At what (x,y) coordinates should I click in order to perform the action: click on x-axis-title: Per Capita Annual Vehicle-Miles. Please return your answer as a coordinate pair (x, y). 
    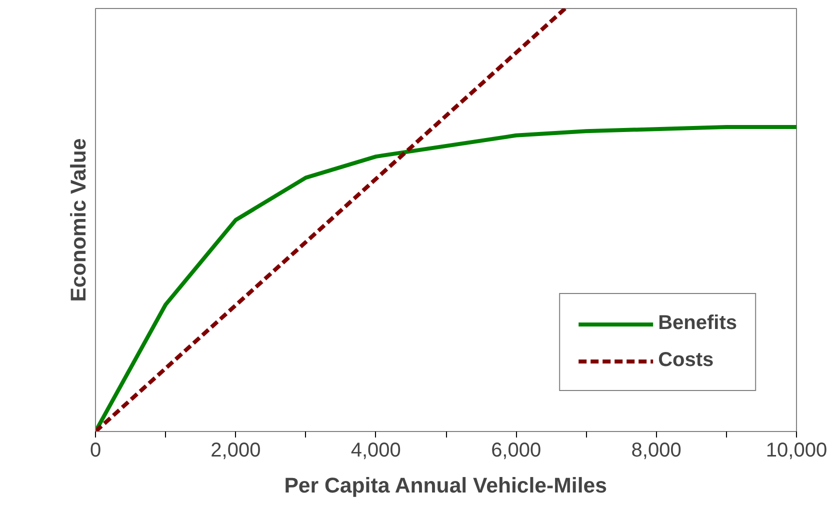
    Looking at the image, I should click on (446, 486).